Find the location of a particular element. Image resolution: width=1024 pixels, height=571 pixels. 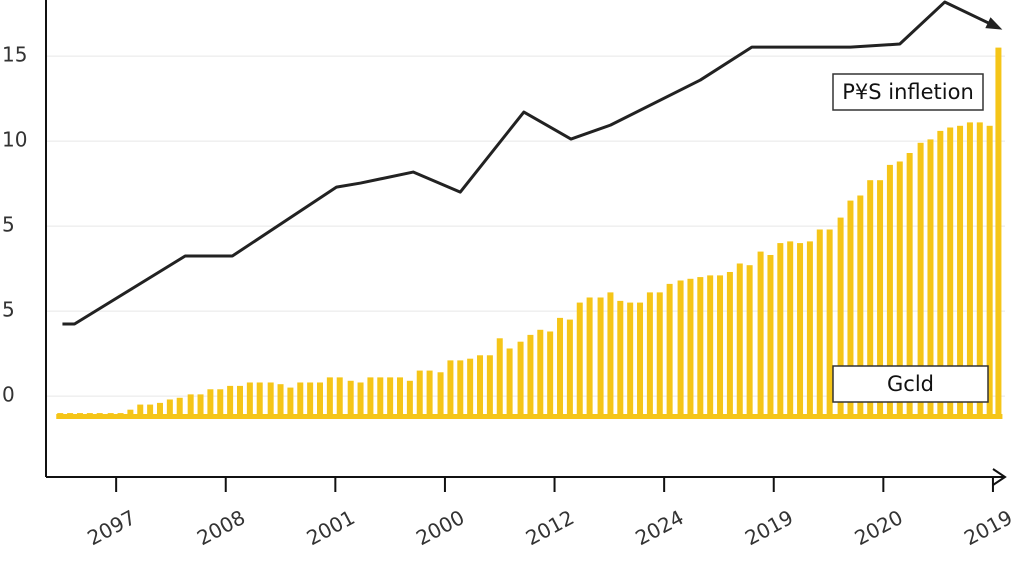

x-tick-label: 2024 is located at coordinates (659, 527).